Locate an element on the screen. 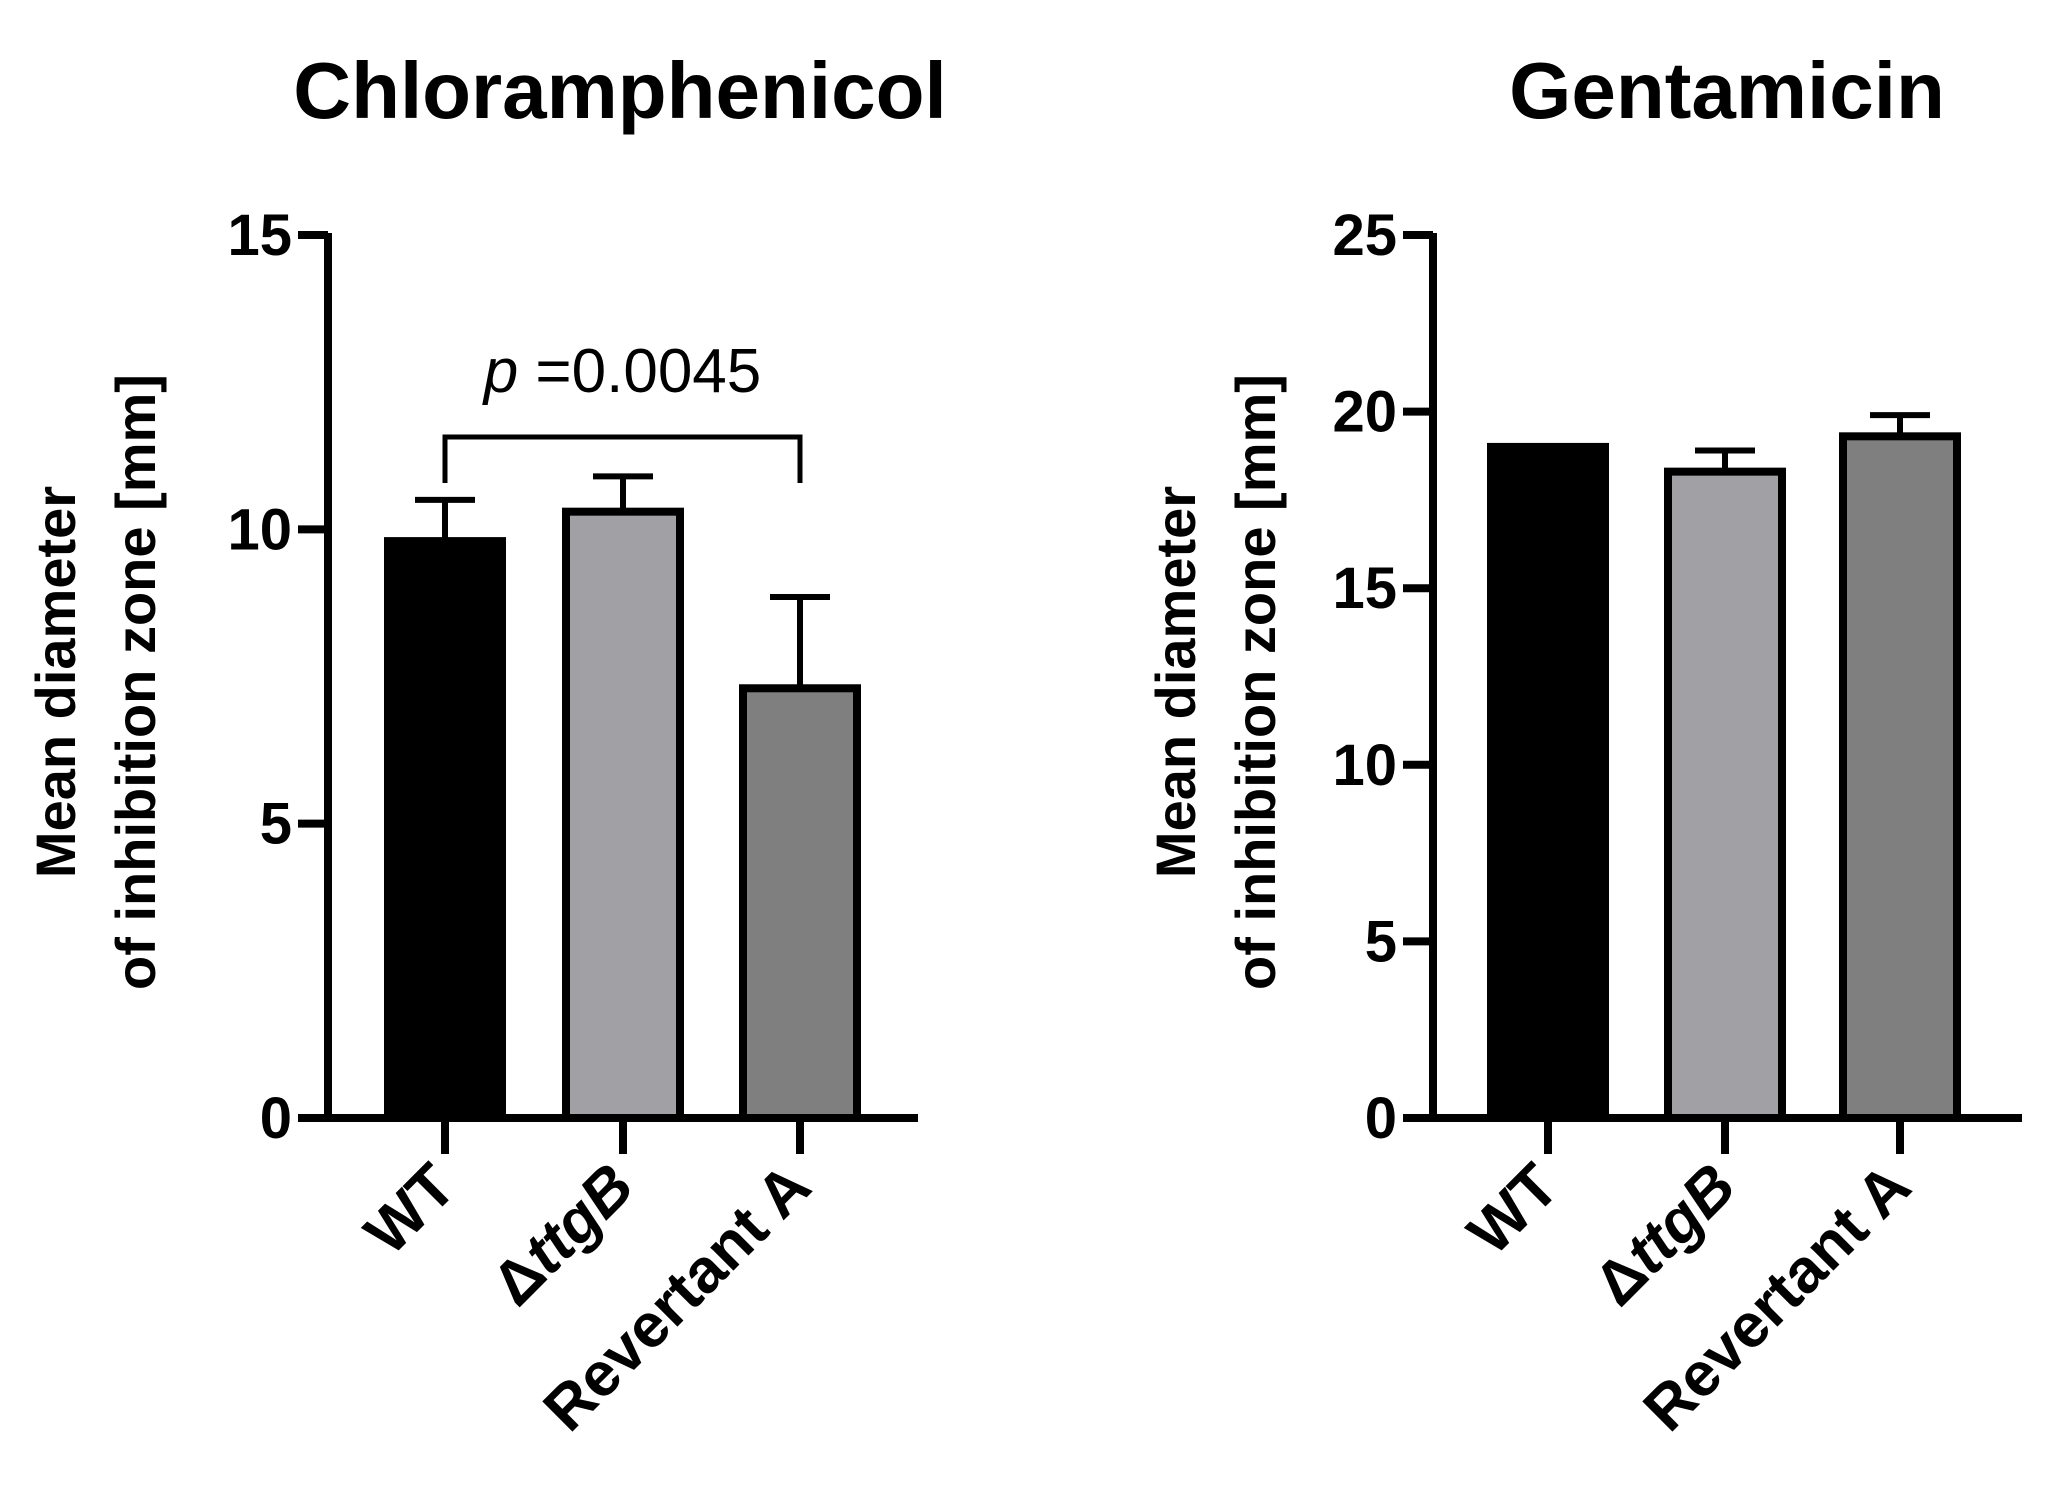 The height and width of the screenshot is (1486, 2063). p-symbol: p is located at coordinates (500, 371).